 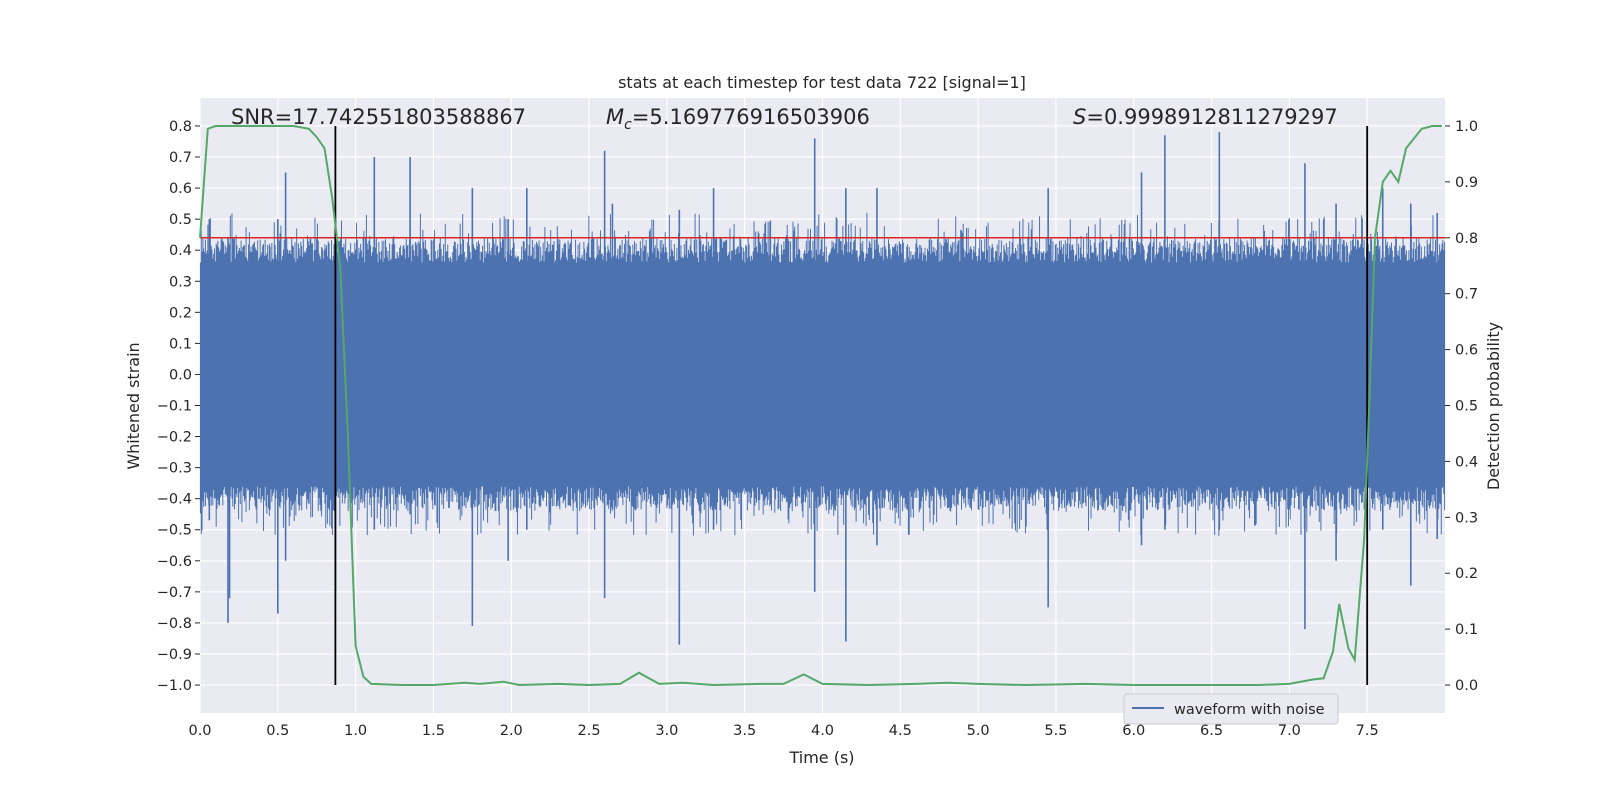 What do you see at coordinates (1211, 731) in the screenshot?
I see `x-tick-label: 6.5` at bounding box center [1211, 731].